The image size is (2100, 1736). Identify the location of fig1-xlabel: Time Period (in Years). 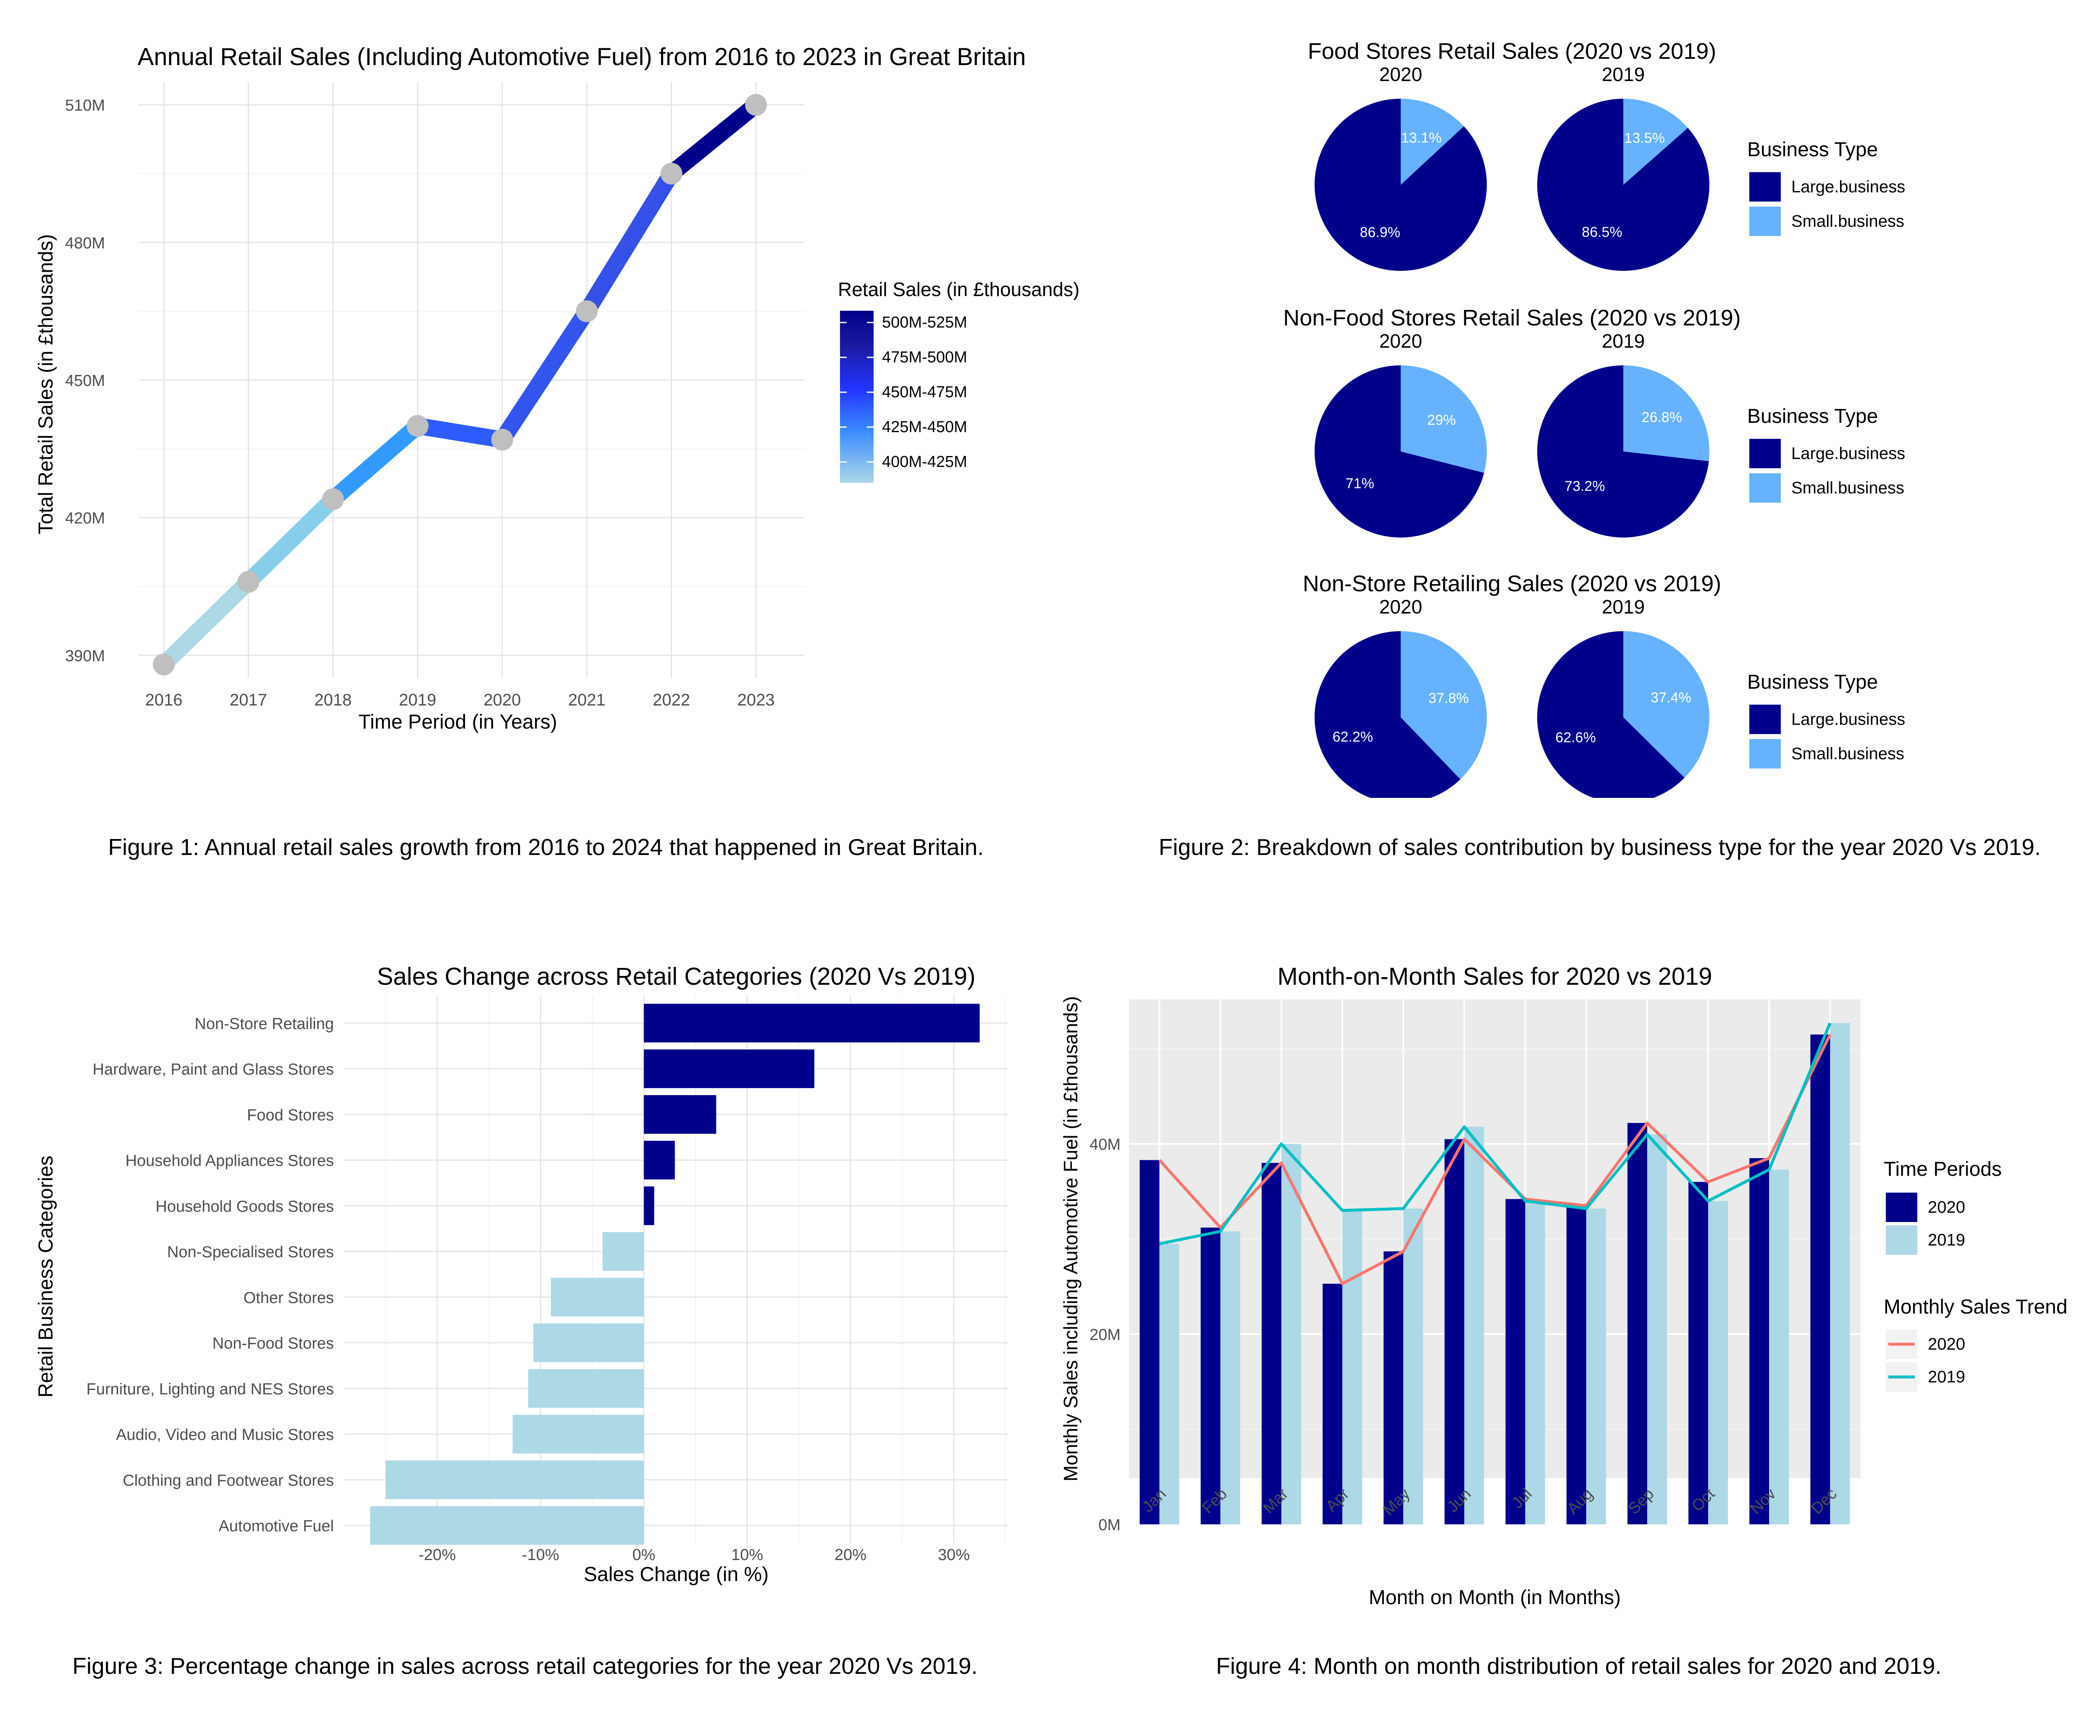
(457, 722).